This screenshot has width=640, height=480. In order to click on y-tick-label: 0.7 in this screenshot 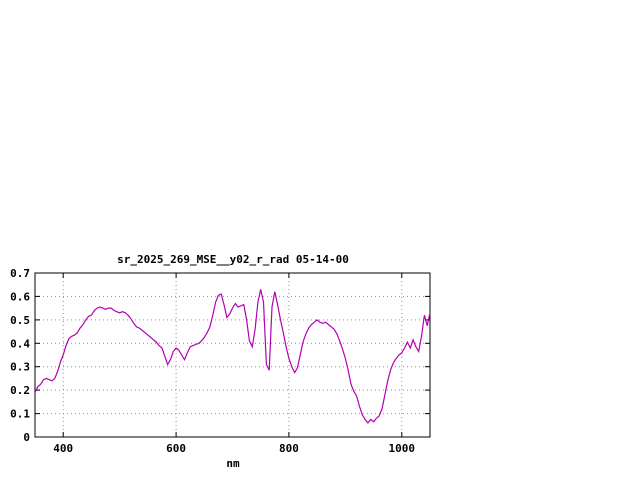, I will do `click(20, 273)`.